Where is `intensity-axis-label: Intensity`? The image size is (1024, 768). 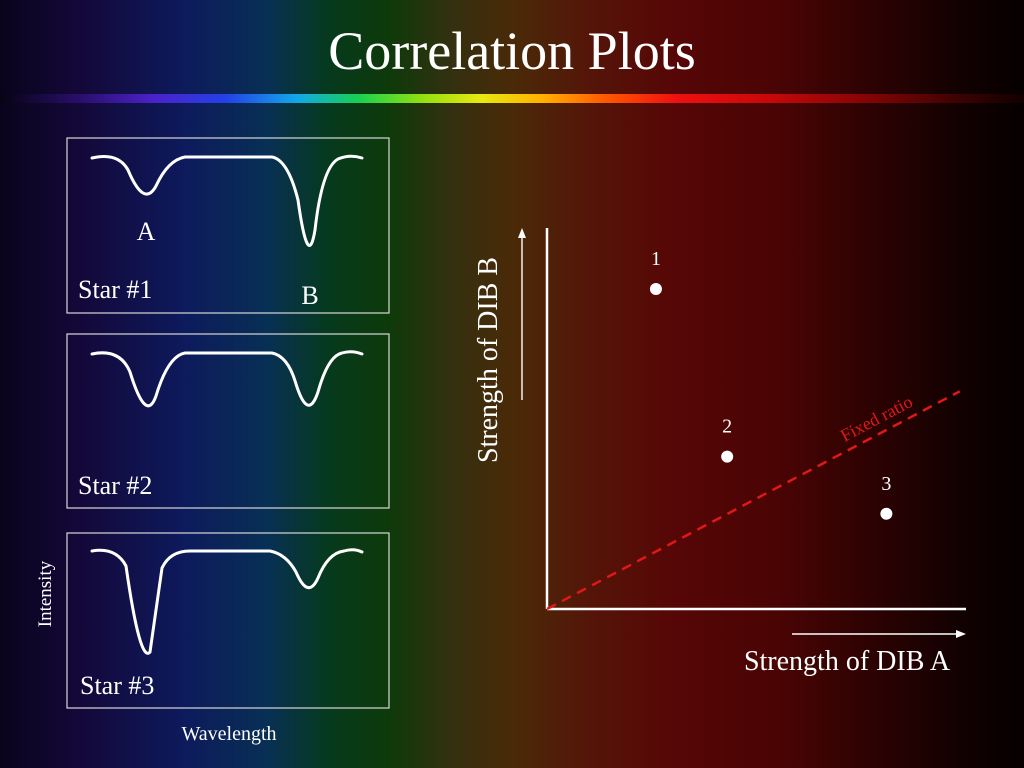 intensity-axis-label: Intensity is located at coordinates (45, 593).